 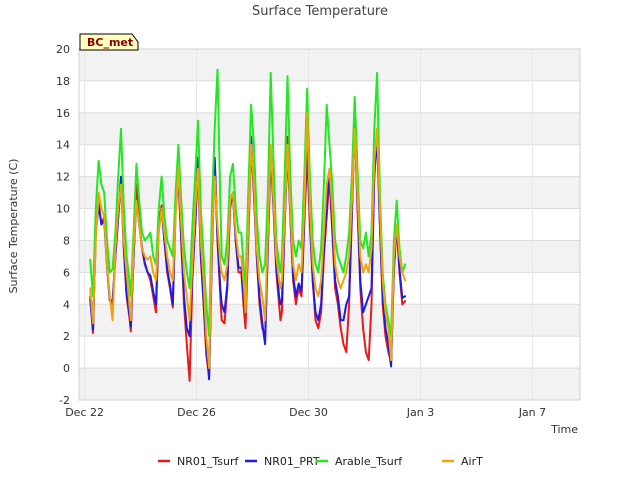 What do you see at coordinates (63, 81) in the screenshot?
I see `y-tick-label: 18` at bounding box center [63, 81].